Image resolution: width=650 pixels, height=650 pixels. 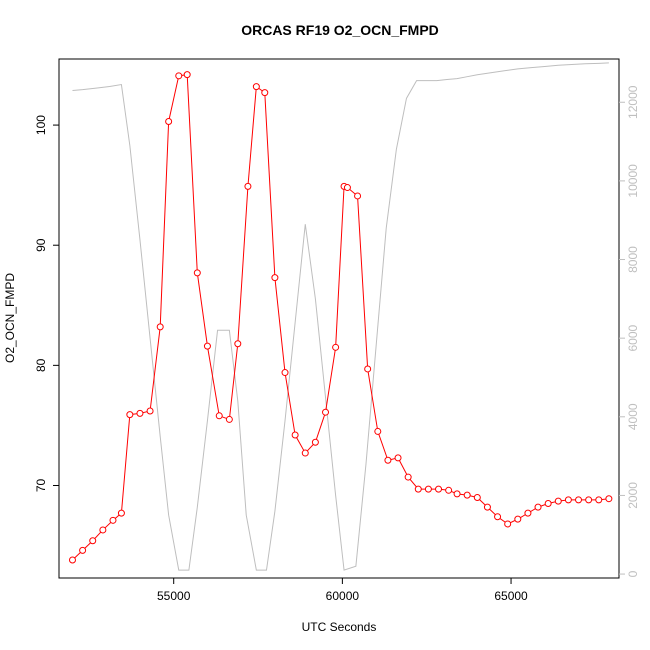 What do you see at coordinates (633, 573) in the screenshot?
I see `y2-tick-label: 0` at bounding box center [633, 573].